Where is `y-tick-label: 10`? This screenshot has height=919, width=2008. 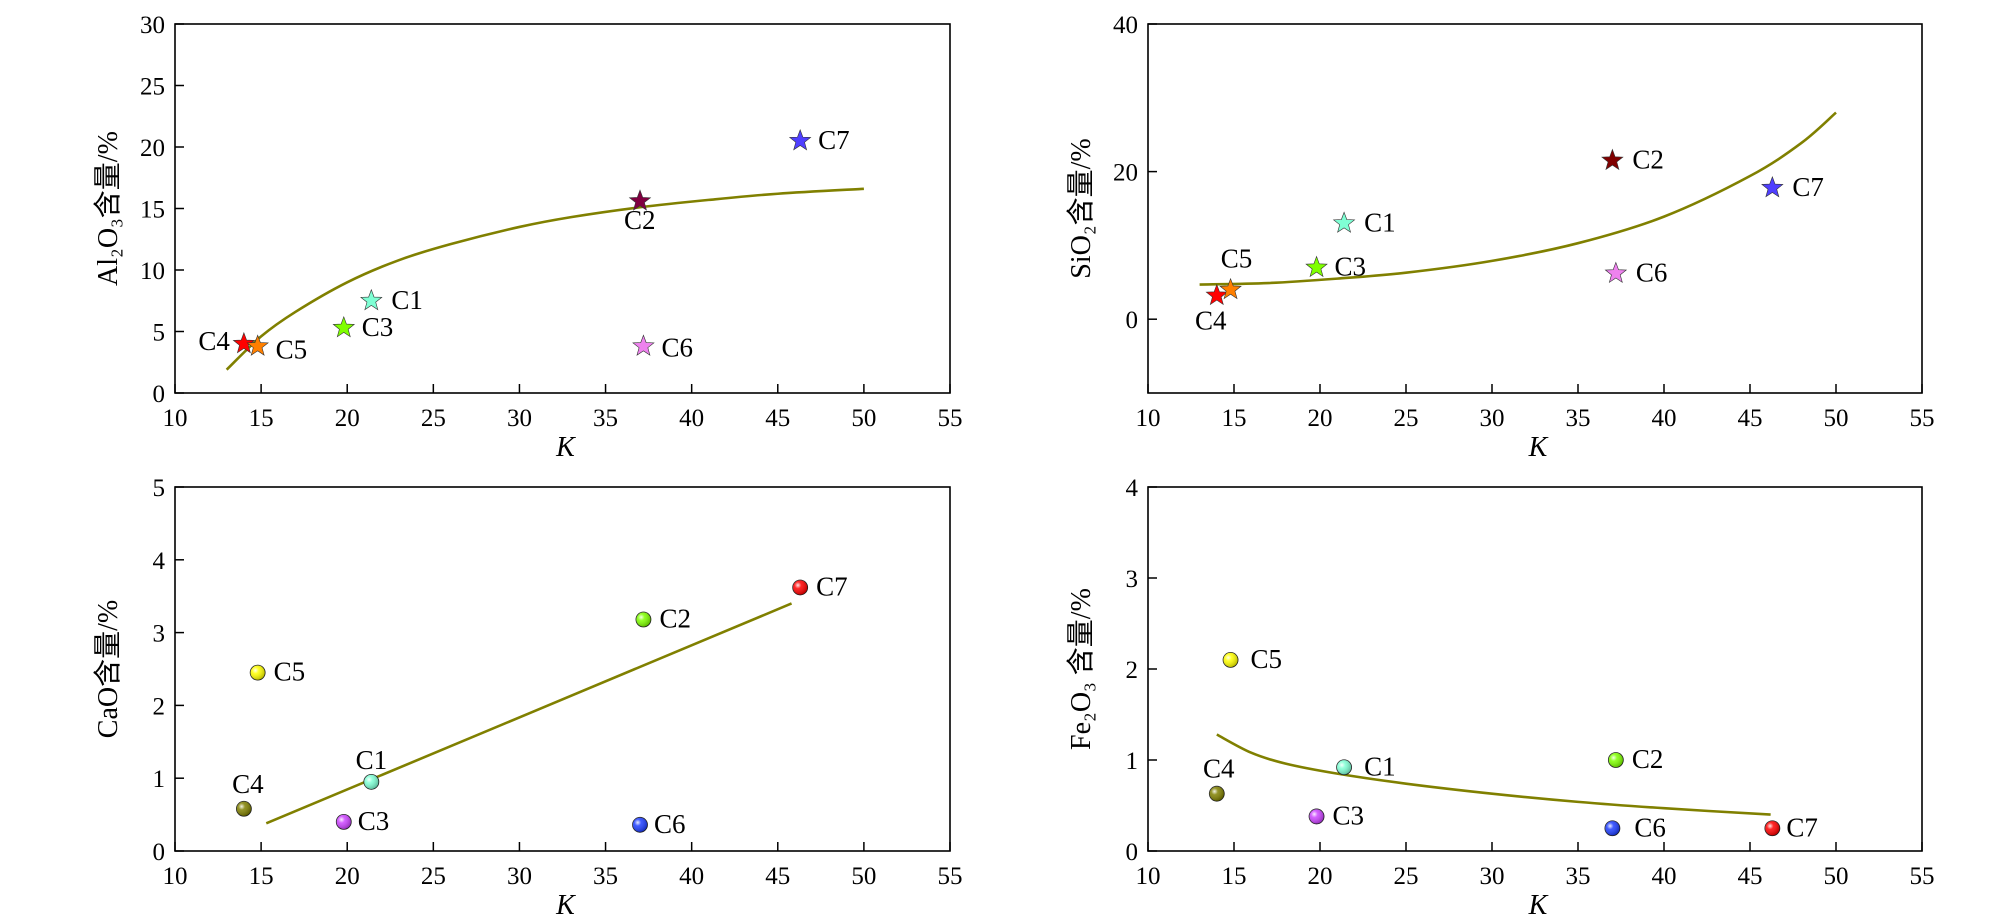
y-tick-label: 10 is located at coordinates (152, 271).